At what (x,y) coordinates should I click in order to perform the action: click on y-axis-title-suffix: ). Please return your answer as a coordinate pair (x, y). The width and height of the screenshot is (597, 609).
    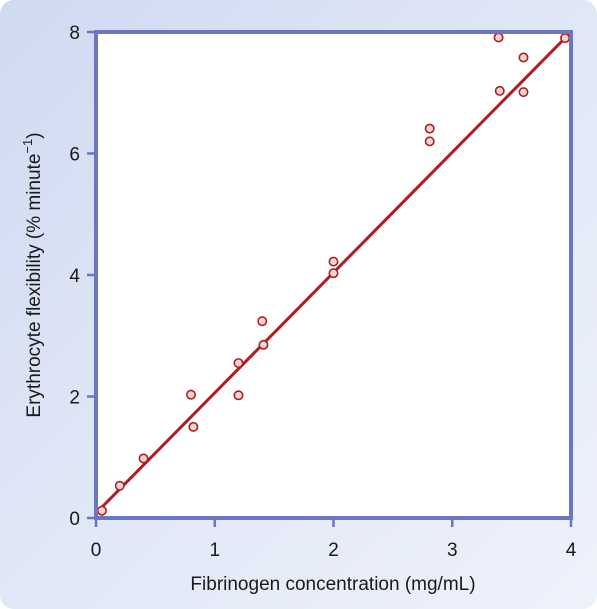
    Looking at the image, I should click on (34, 135).